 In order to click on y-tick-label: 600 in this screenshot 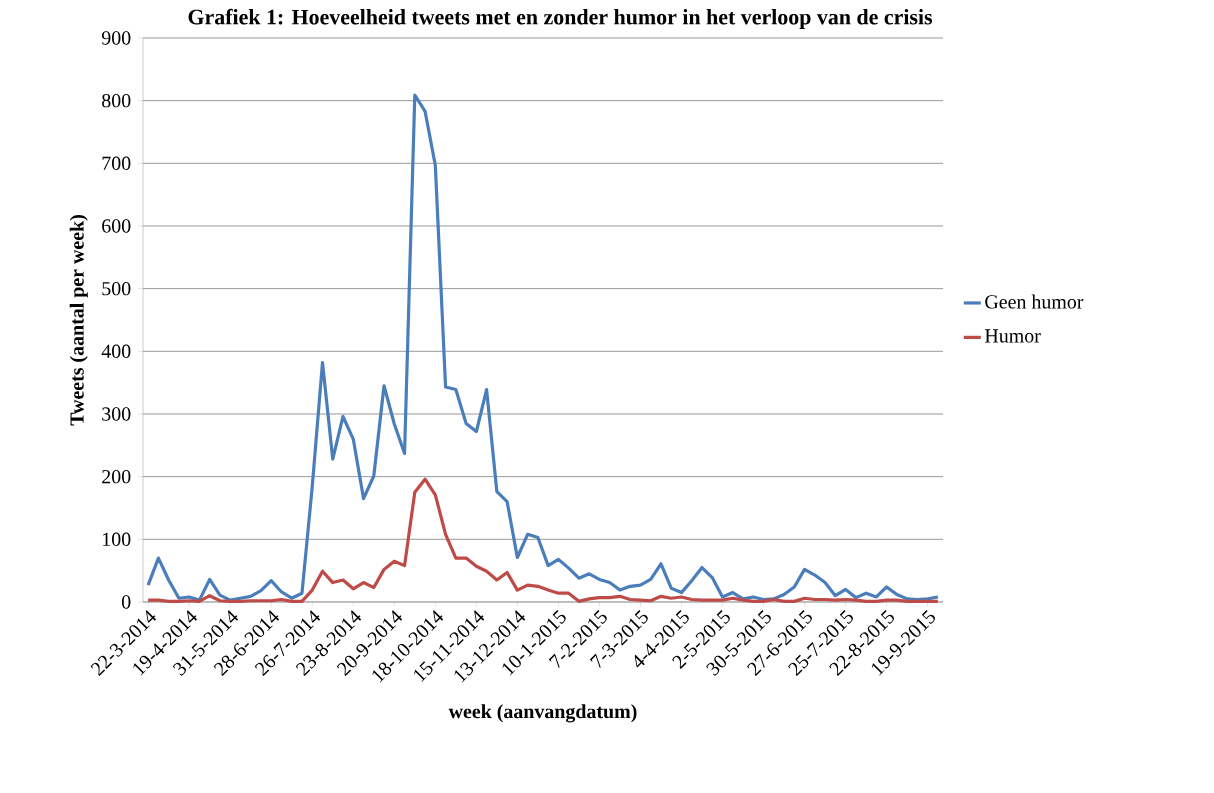, I will do `click(116, 226)`.